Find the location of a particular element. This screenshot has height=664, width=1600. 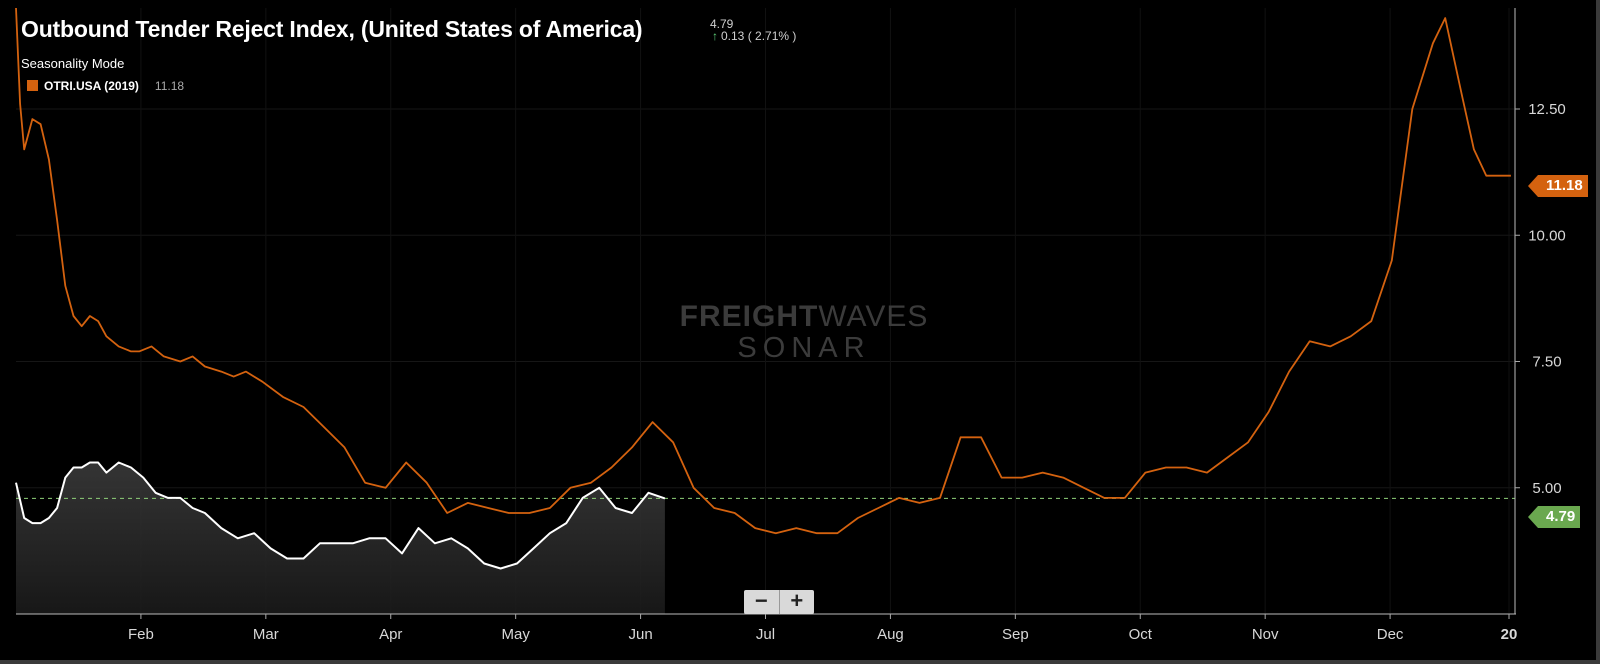

x-tick-label: Sep is located at coordinates (1015, 634).